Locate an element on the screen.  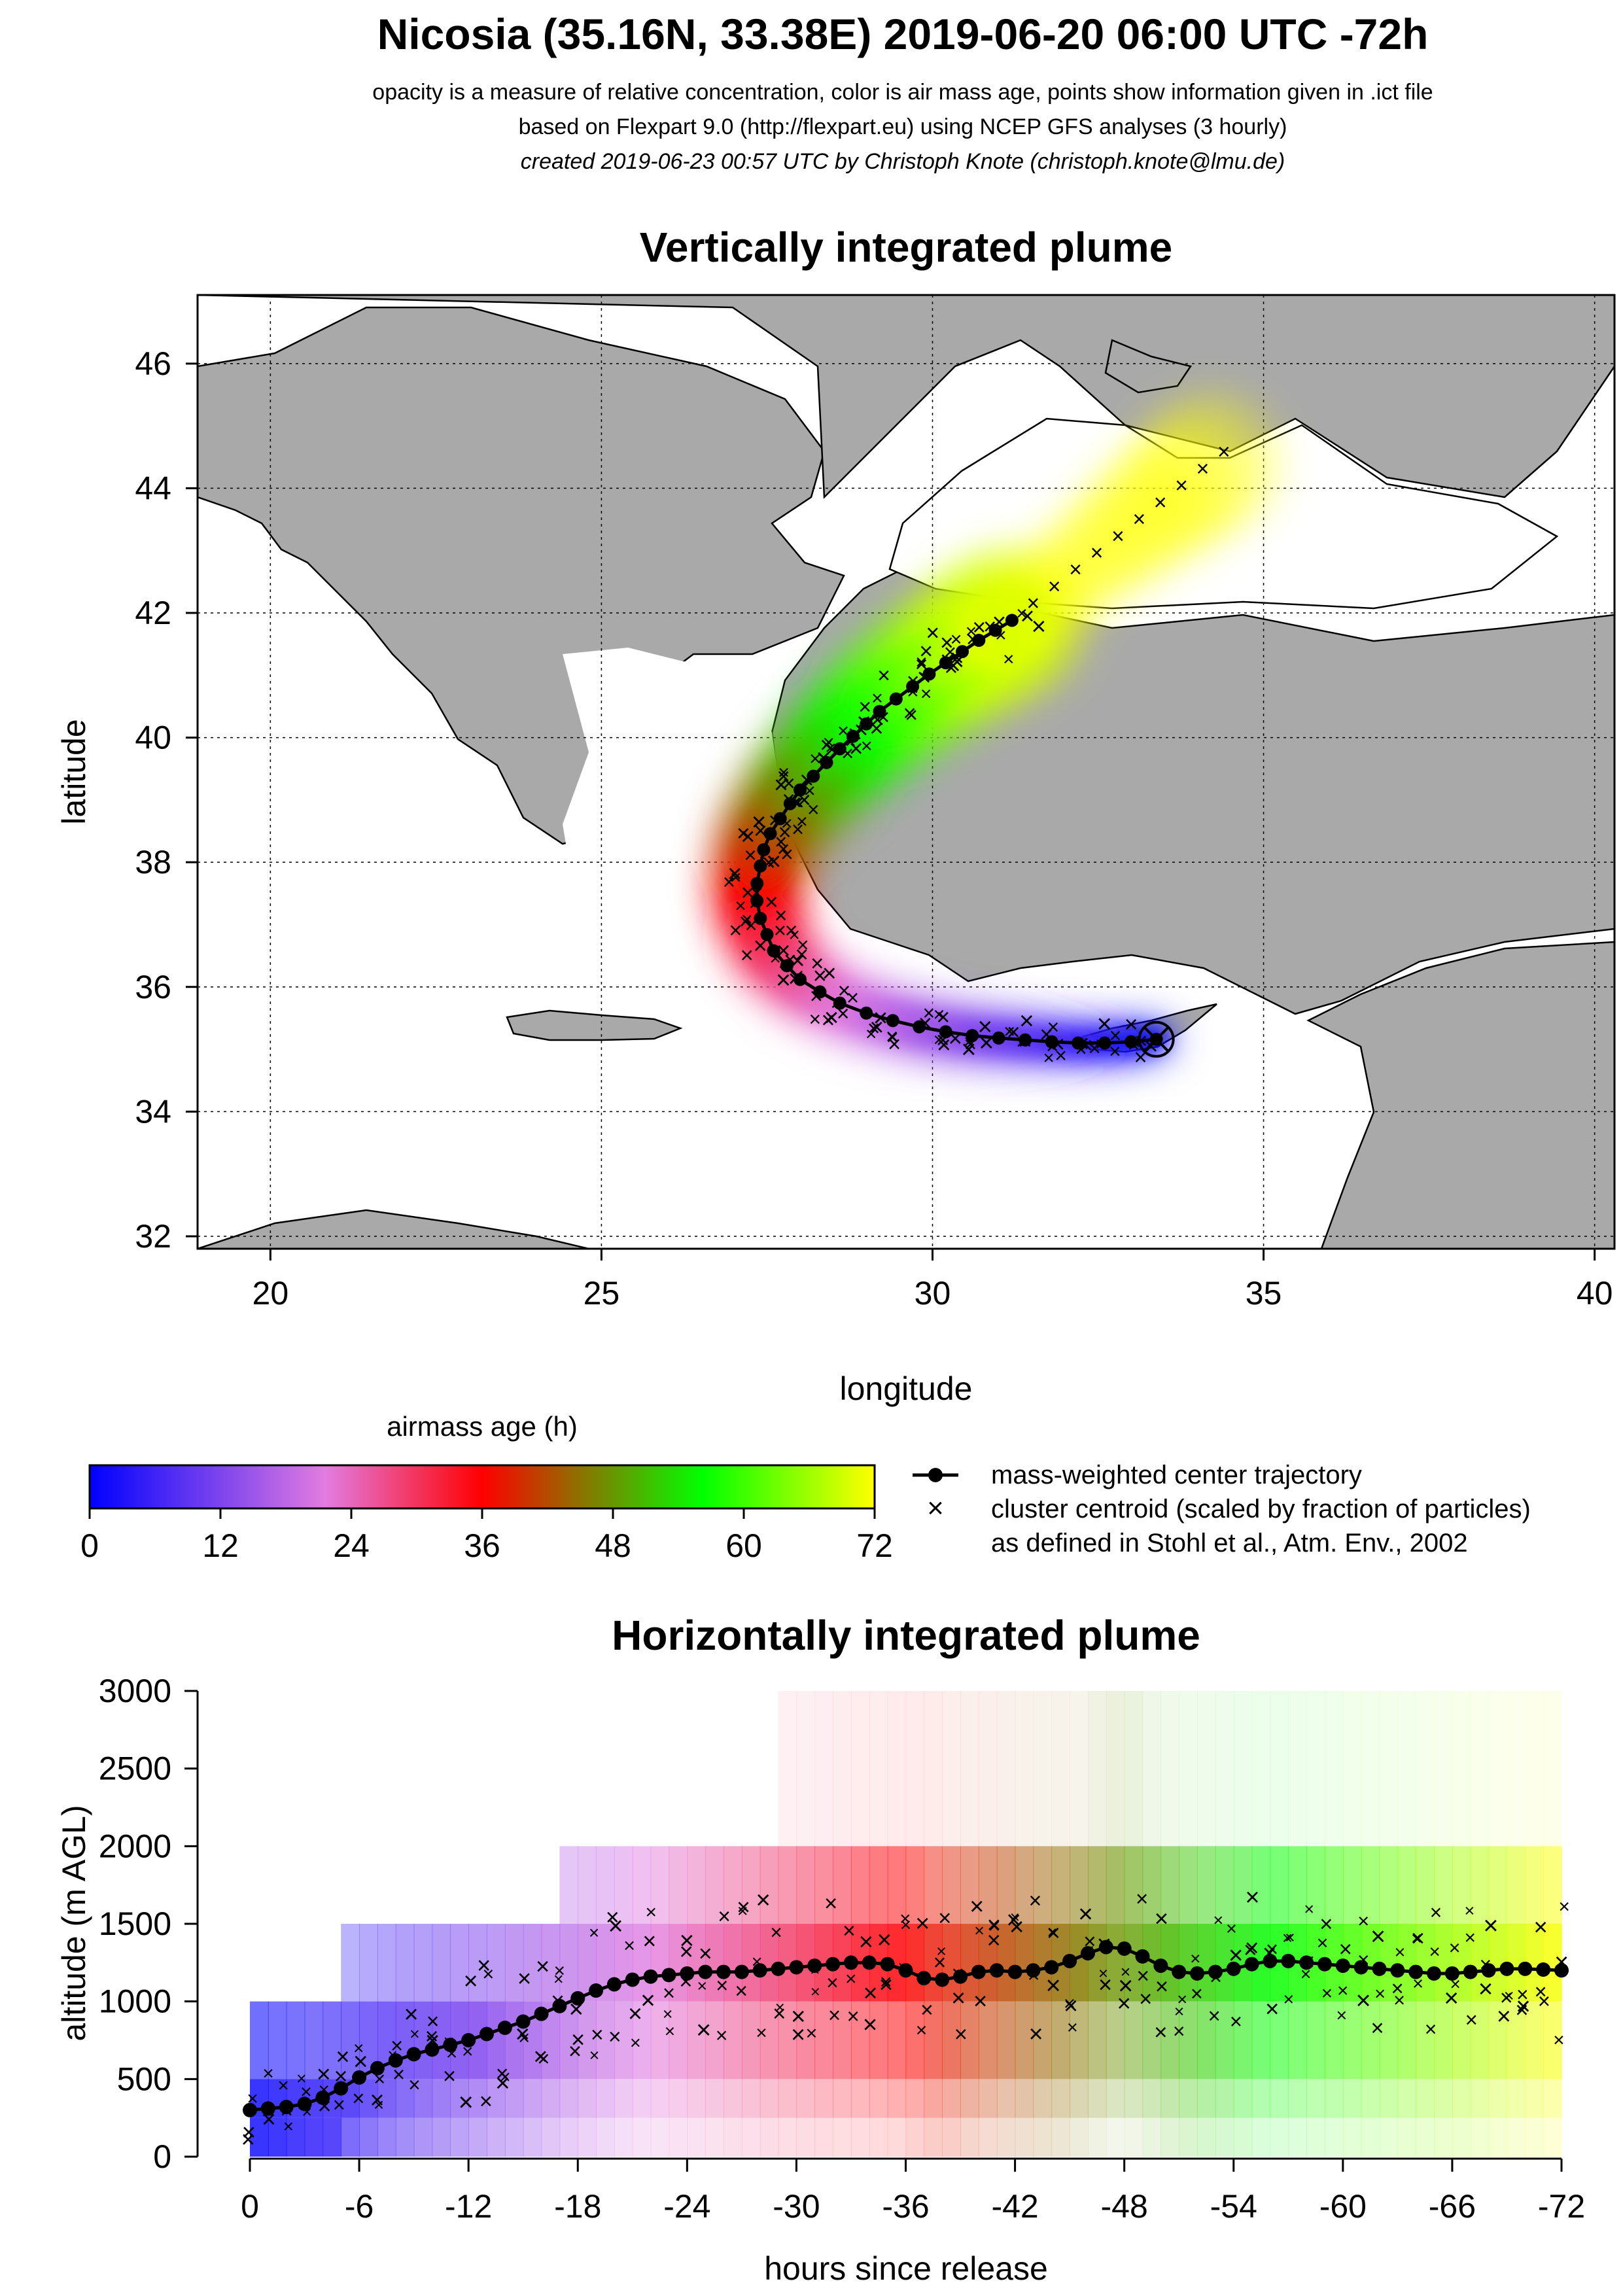
profile-ylabel: altitude (m AGL) is located at coordinates (74, 1923).